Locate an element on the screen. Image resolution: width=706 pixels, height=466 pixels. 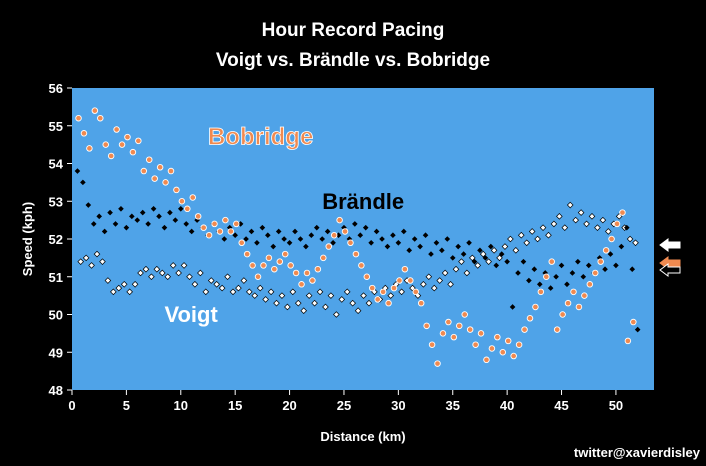
annotation-label: Brändle is located at coordinates (363, 201).